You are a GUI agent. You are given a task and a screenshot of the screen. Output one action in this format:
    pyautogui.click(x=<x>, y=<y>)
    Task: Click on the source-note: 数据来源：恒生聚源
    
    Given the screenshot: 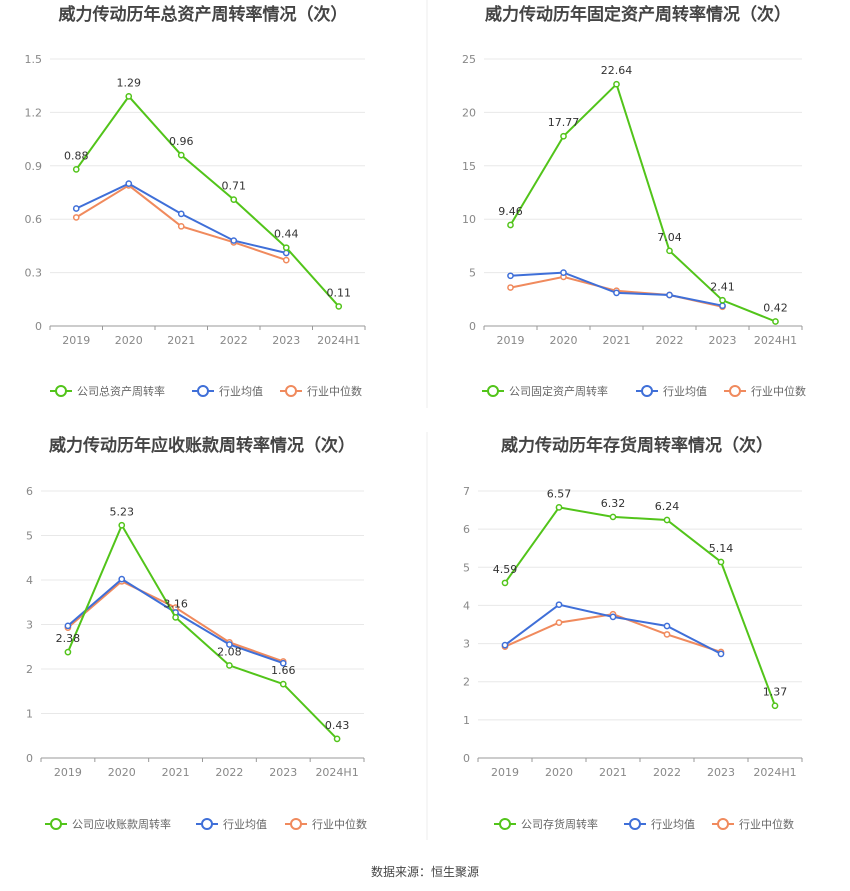 What is the action you would take?
    pyautogui.click(x=425, y=871)
    